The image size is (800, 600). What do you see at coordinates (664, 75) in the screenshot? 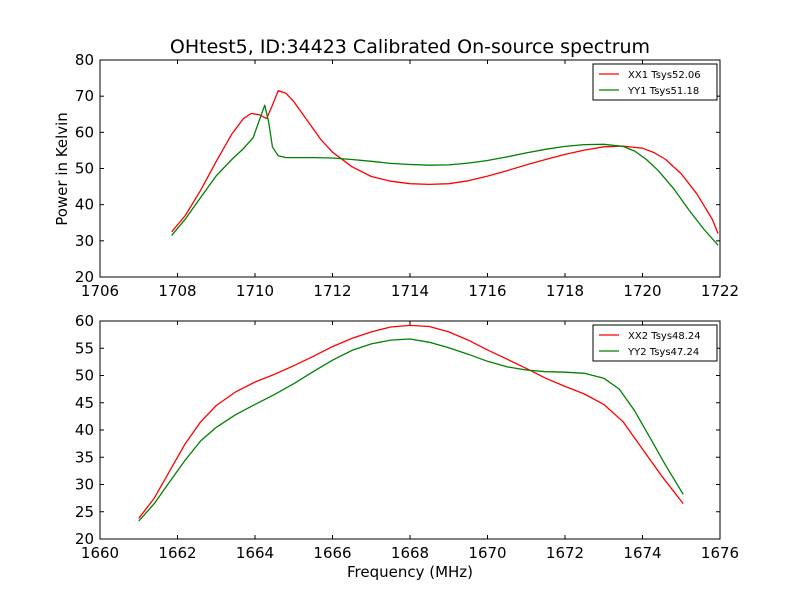
I see `legend-entry-label: XX1 Tsys52.06` at bounding box center [664, 75].